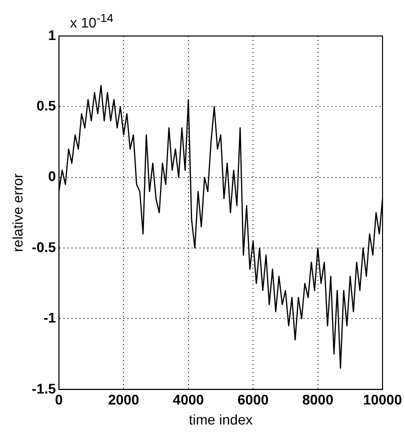  Describe the element at coordinates (220, 419) in the screenshot. I see `x-axis-title: time index` at that location.